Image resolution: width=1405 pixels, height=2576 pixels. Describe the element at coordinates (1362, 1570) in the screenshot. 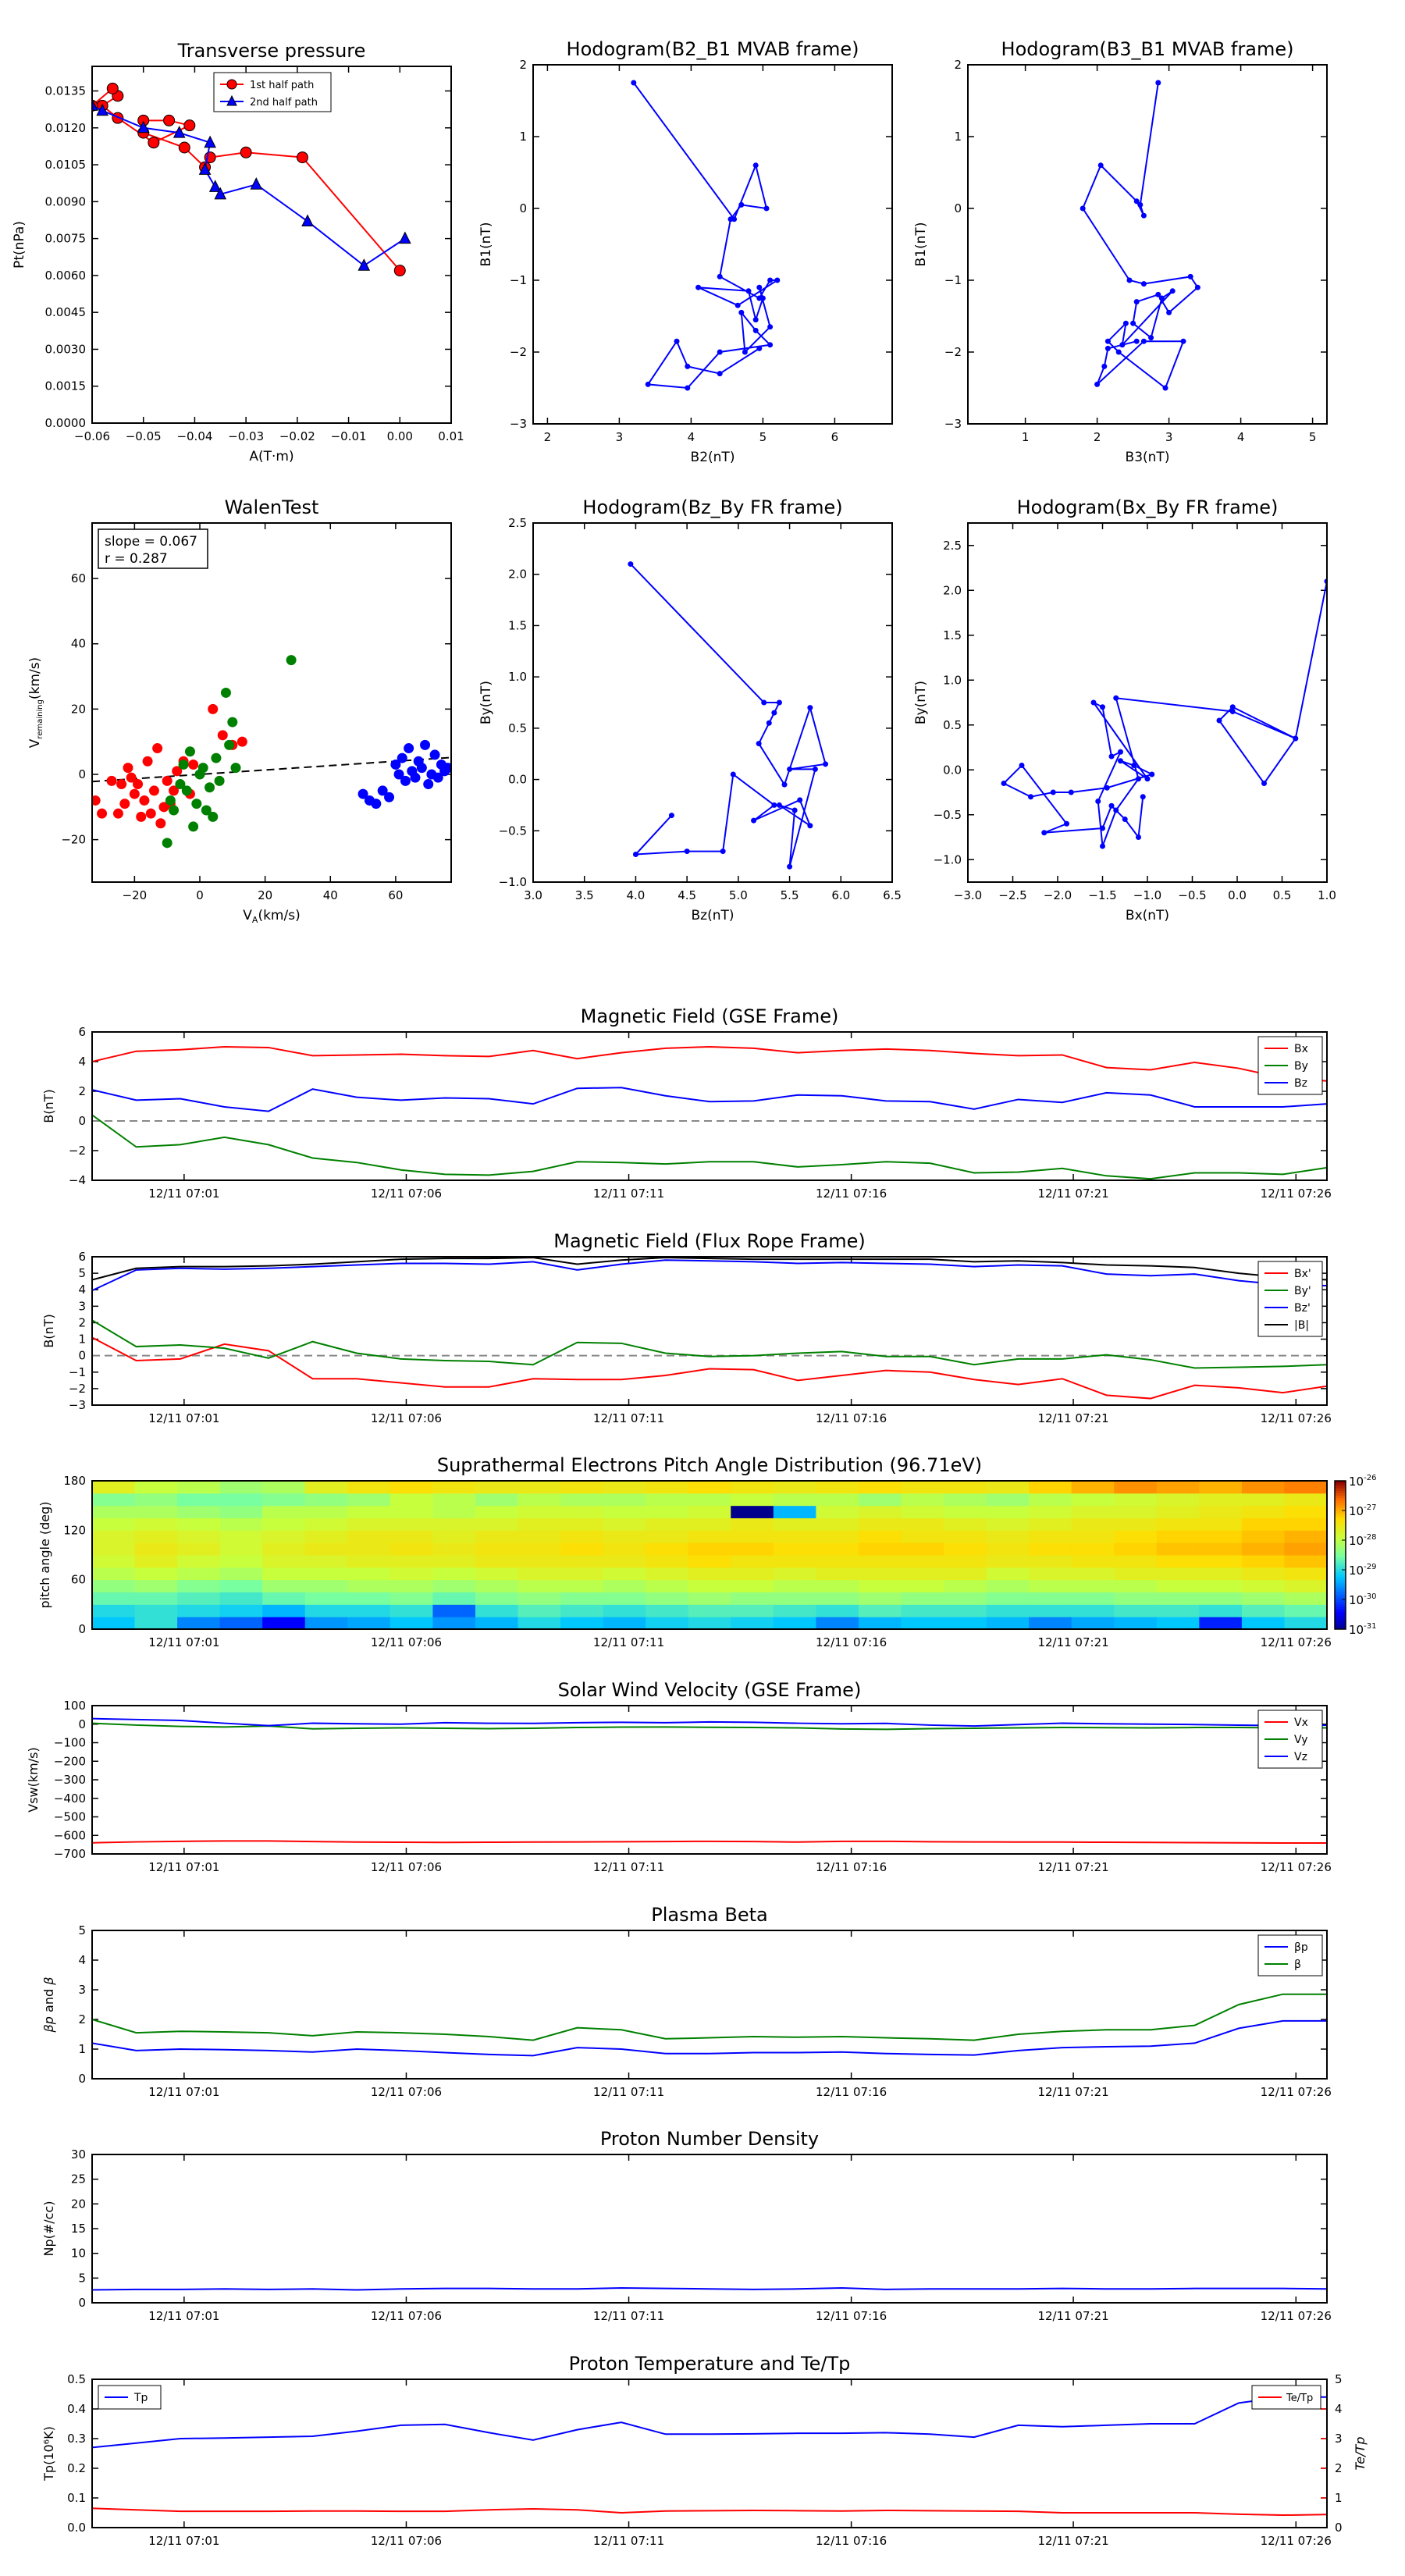

I see `colorbar-tick-label: 10-29` at that location.